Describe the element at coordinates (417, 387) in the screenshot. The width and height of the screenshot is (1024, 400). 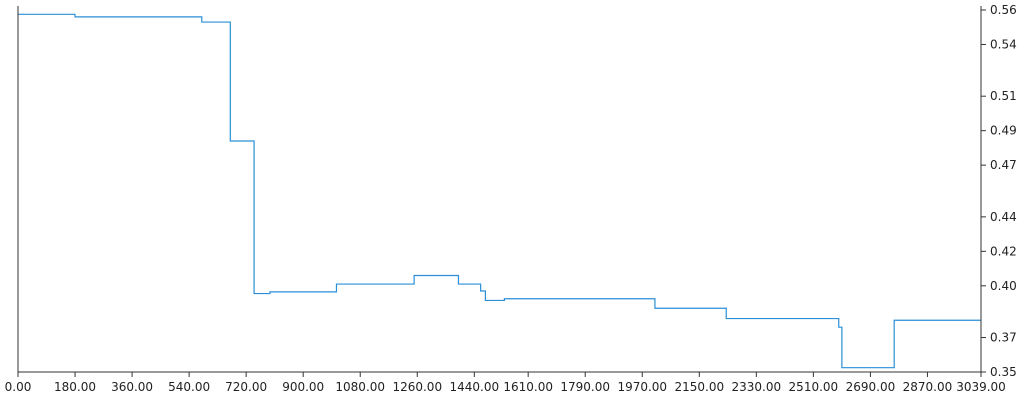
I see `x-tick-label: 1260.00` at that location.